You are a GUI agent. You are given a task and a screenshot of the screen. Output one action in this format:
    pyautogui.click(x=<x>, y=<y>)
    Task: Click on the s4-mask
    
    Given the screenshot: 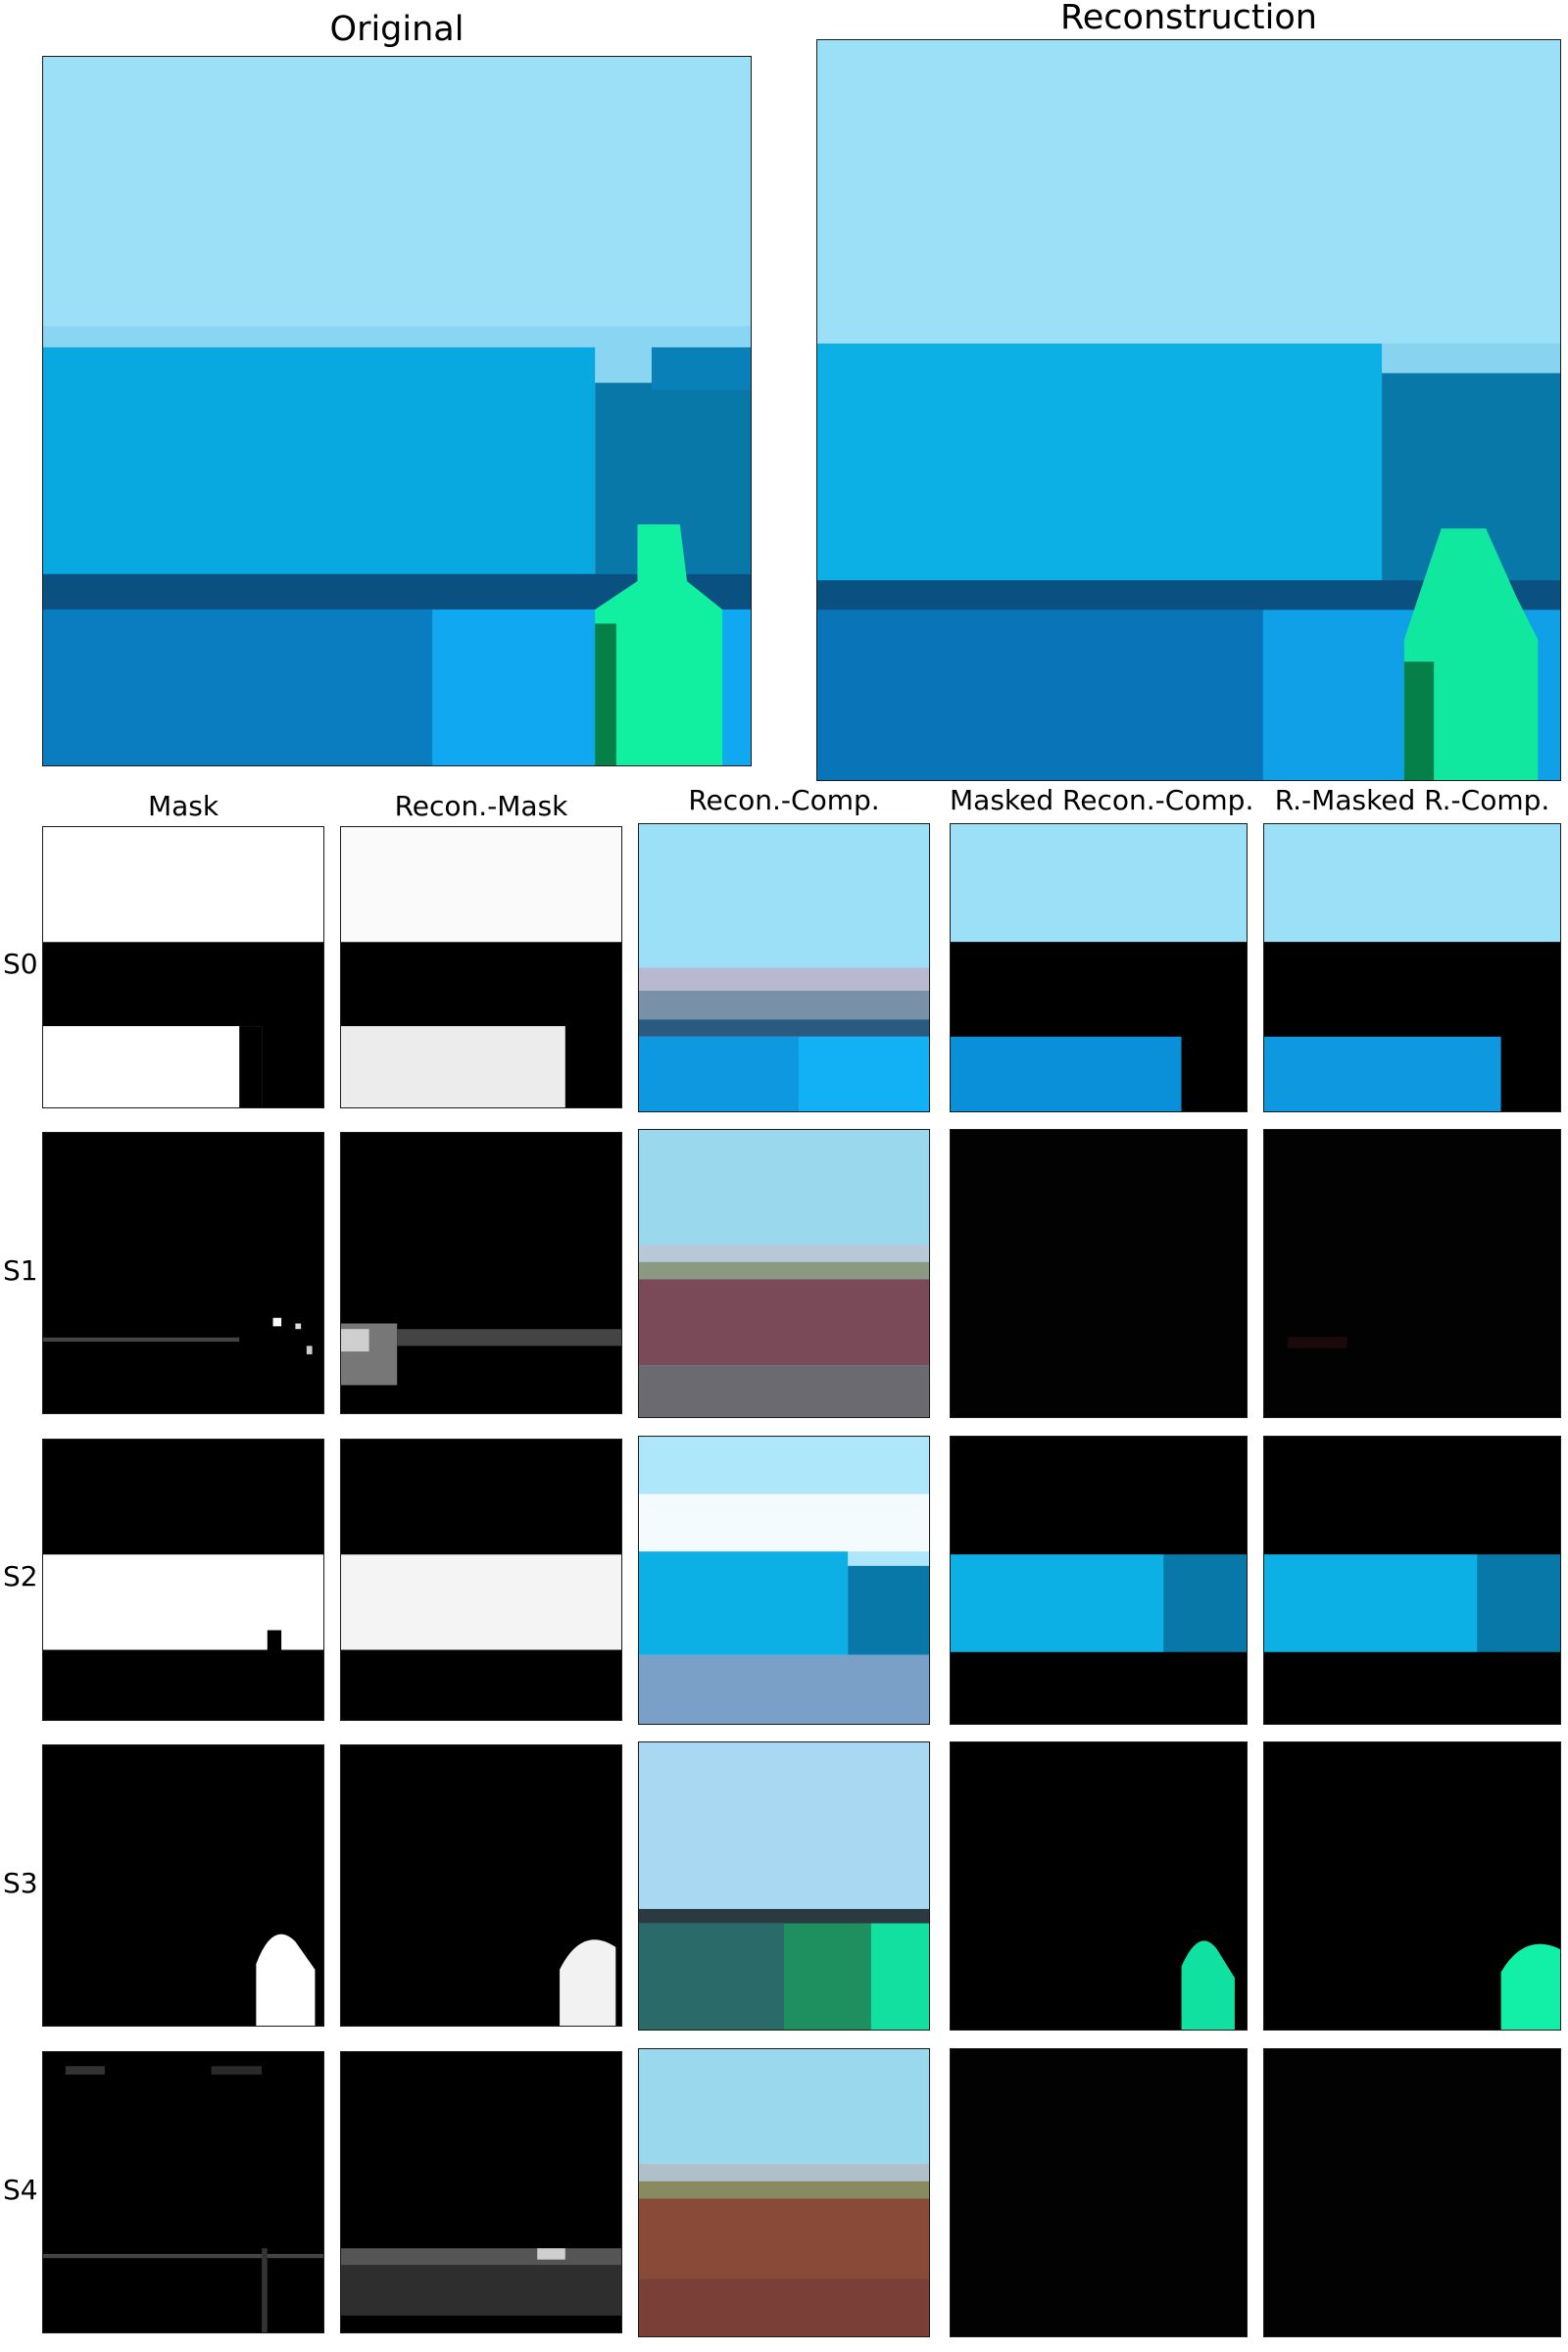 What is the action you would take?
    pyautogui.click(x=183, y=2192)
    